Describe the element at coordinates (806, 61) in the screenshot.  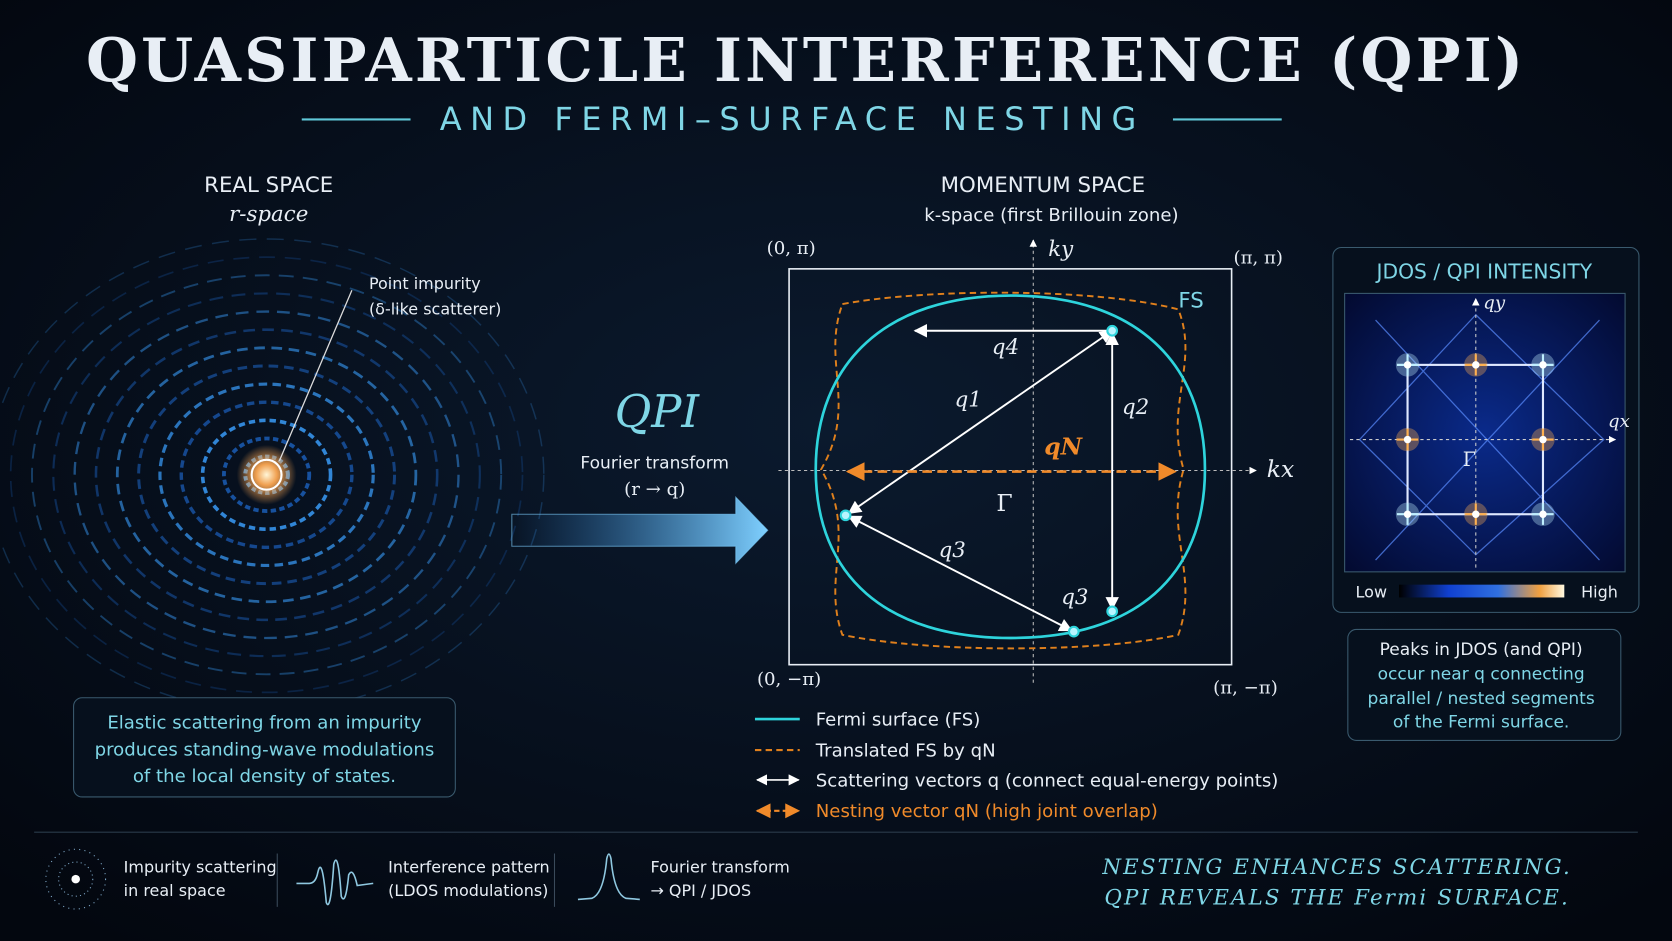
I see `title: QUASIPARTICLE INTERFERENCE (QPI)` at that location.